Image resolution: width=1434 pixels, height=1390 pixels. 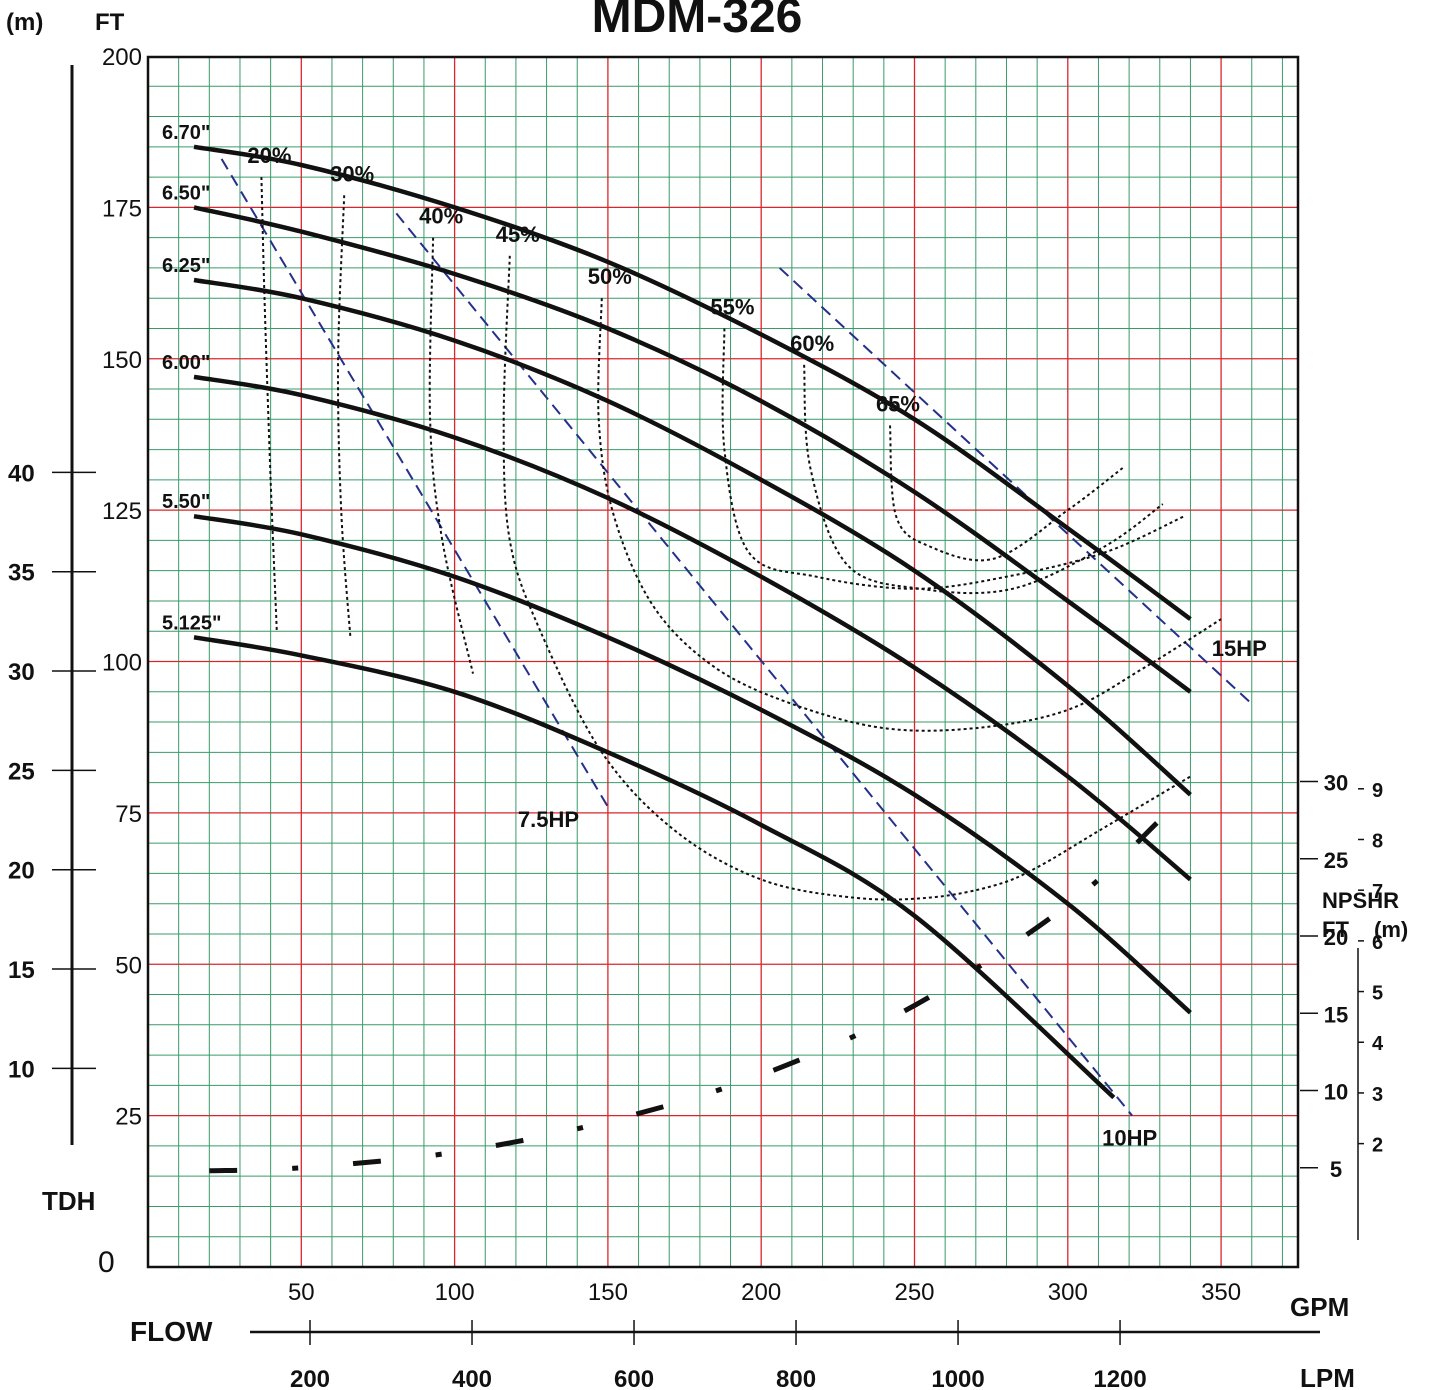 I want to click on hp-label: 10HP, so click(x=1129, y=1138).